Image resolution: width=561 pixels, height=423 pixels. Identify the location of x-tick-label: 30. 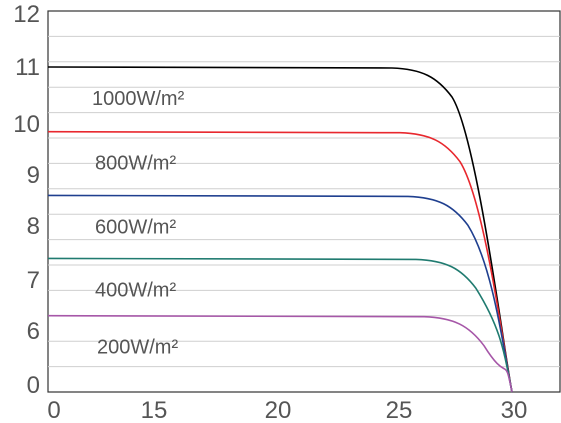
(514, 410).